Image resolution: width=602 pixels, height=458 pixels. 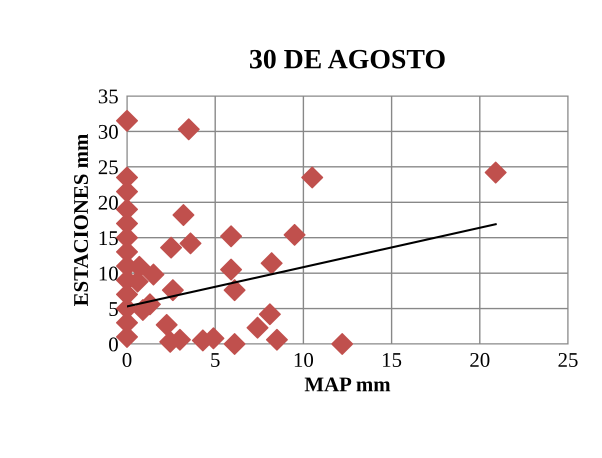 What do you see at coordinates (127, 359) in the screenshot?
I see `x-tick-label: 0` at bounding box center [127, 359].